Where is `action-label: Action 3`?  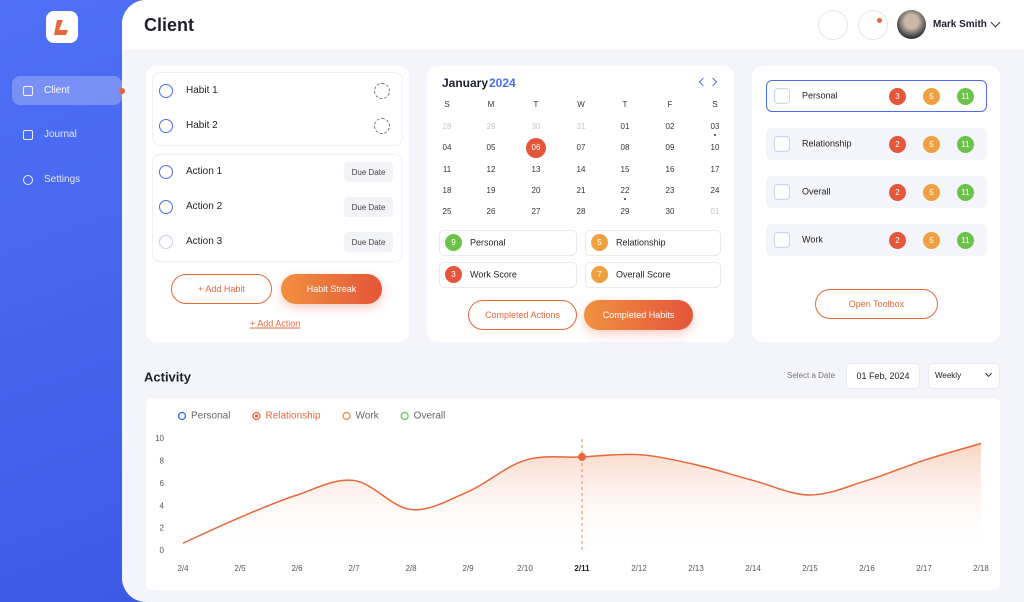
action-label: Action 3 is located at coordinates (204, 241).